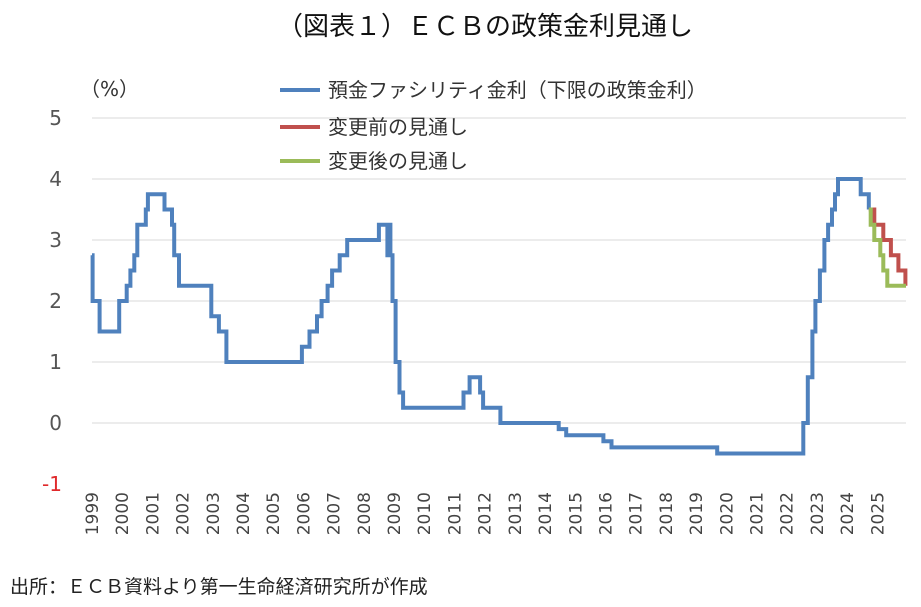 This screenshot has height=607, width=921. Describe the element at coordinates (485, 27) in the screenshot. I see `chart-title: （図表１）ＥＣＢの政策金利見通し` at that location.